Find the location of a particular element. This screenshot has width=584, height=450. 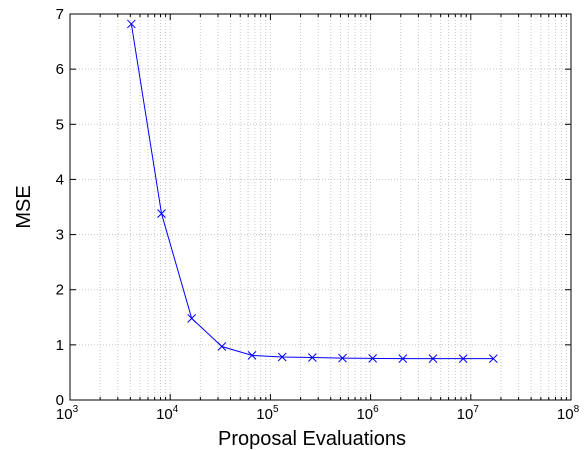

y-axis-title: MSE is located at coordinates (24, 206).